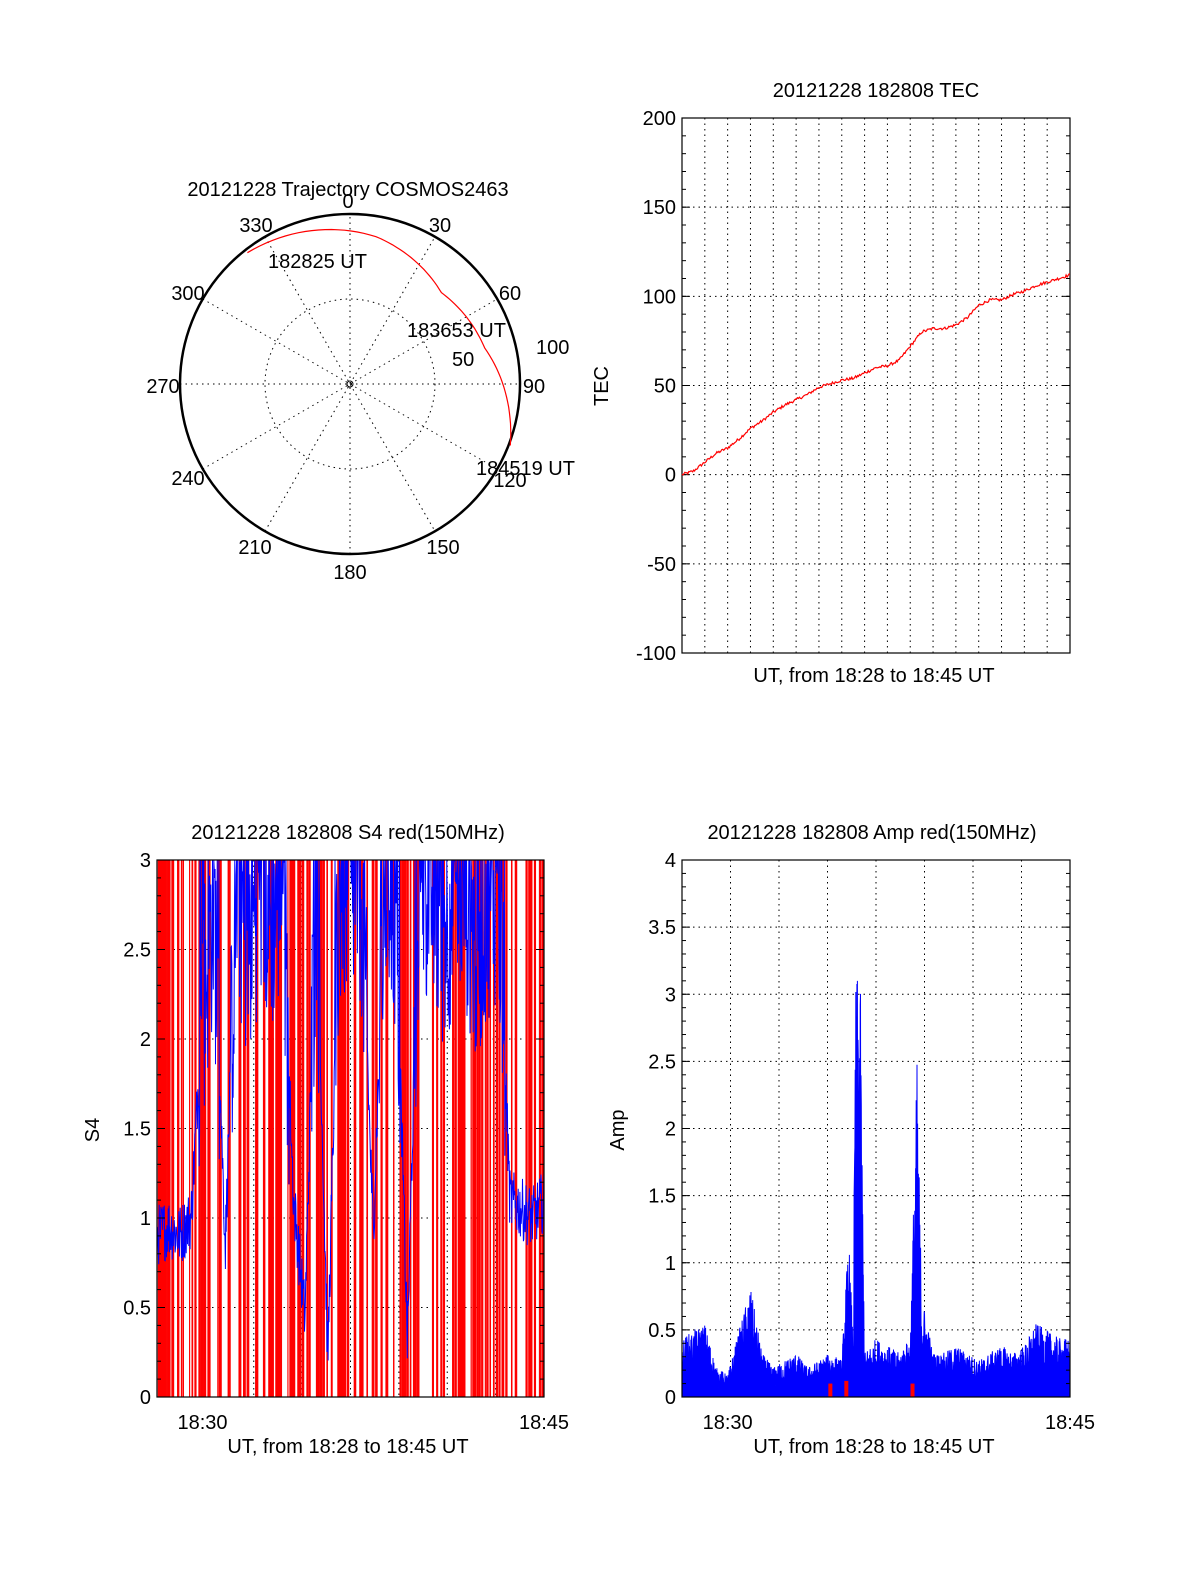  I want to click on s4-xticks: 18:30 18:45, so click(373, 1423).